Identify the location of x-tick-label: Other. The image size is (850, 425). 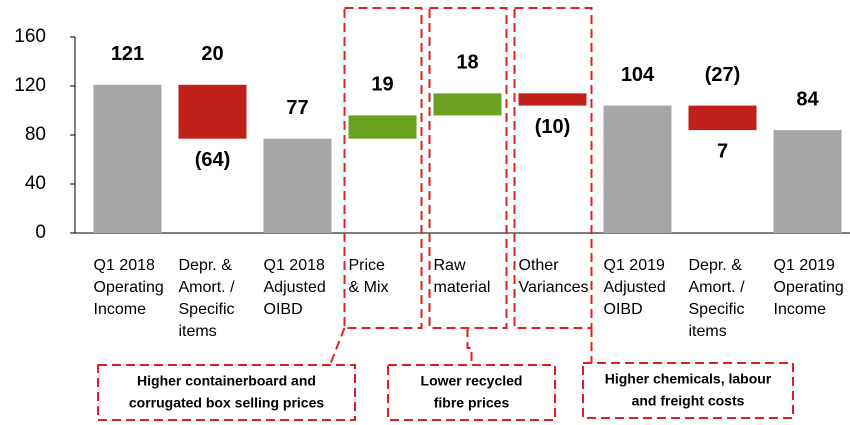
(539, 265).